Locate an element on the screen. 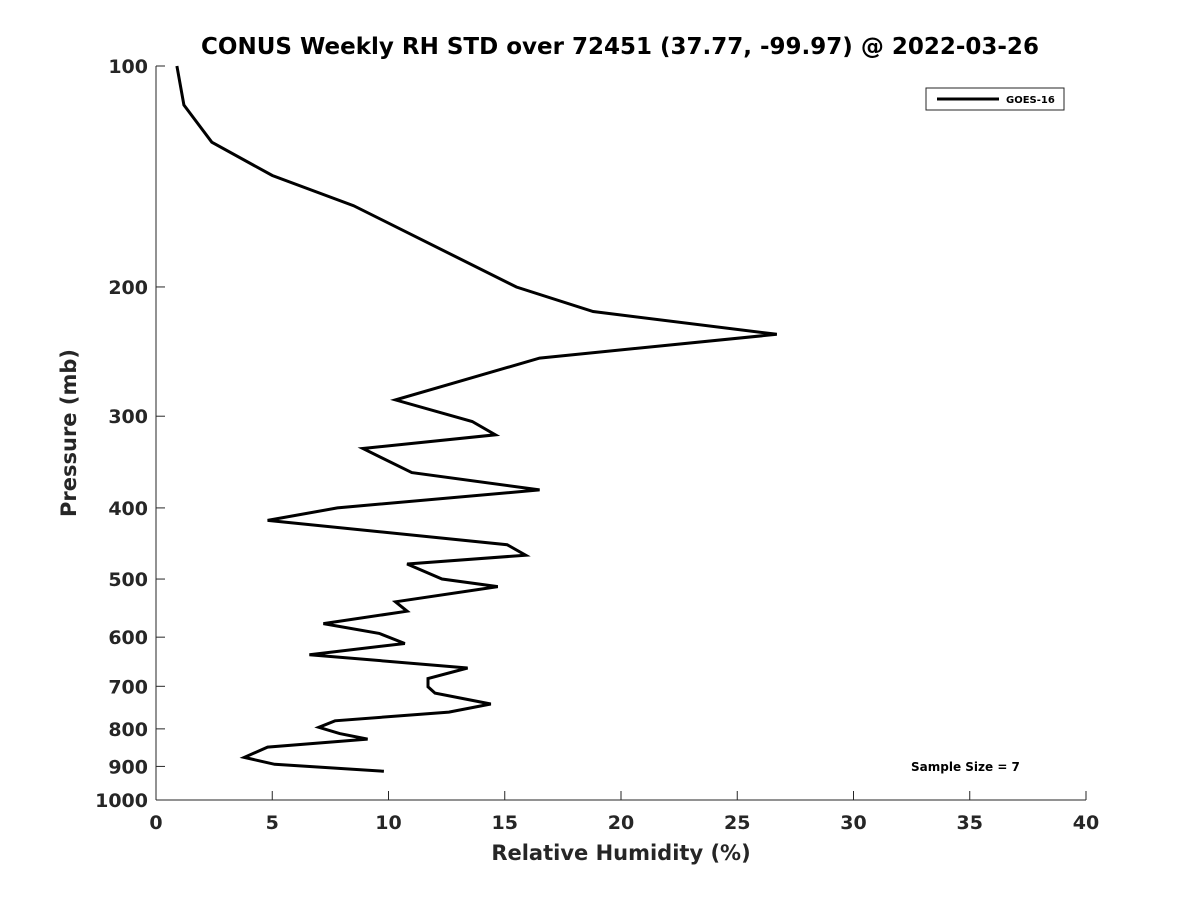 This screenshot has height=900, width=1200. y-tick-label: 300 is located at coordinates (128, 417).